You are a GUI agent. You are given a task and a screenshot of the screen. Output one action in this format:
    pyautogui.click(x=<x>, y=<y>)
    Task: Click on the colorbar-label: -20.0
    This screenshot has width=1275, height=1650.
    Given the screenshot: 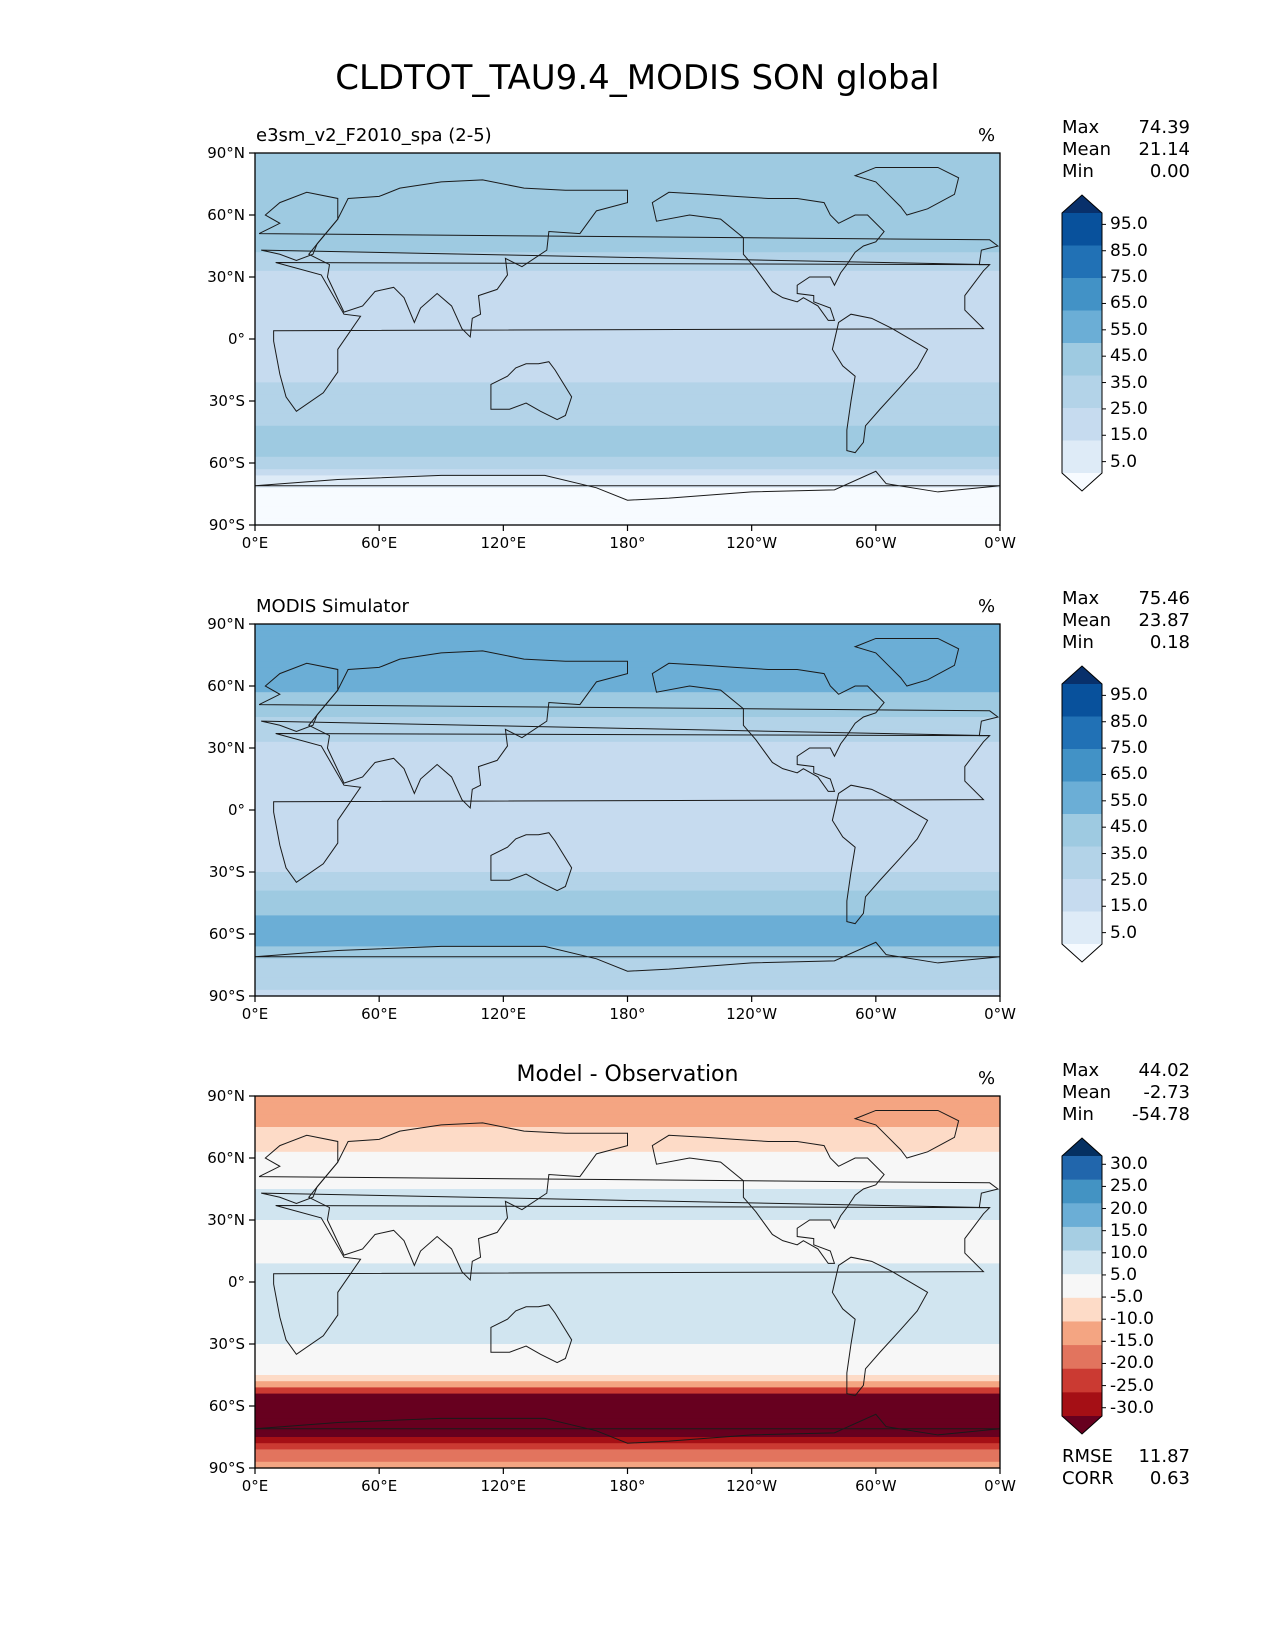 What is the action you would take?
    pyautogui.click(x=1132, y=1363)
    